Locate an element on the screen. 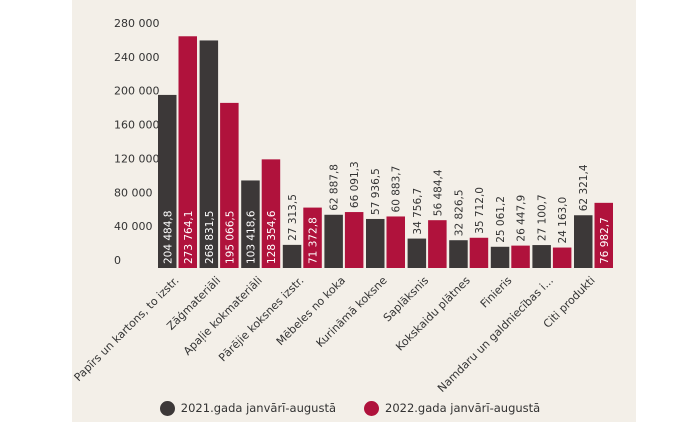  value-label: 66 091,3 is located at coordinates (355, 184).